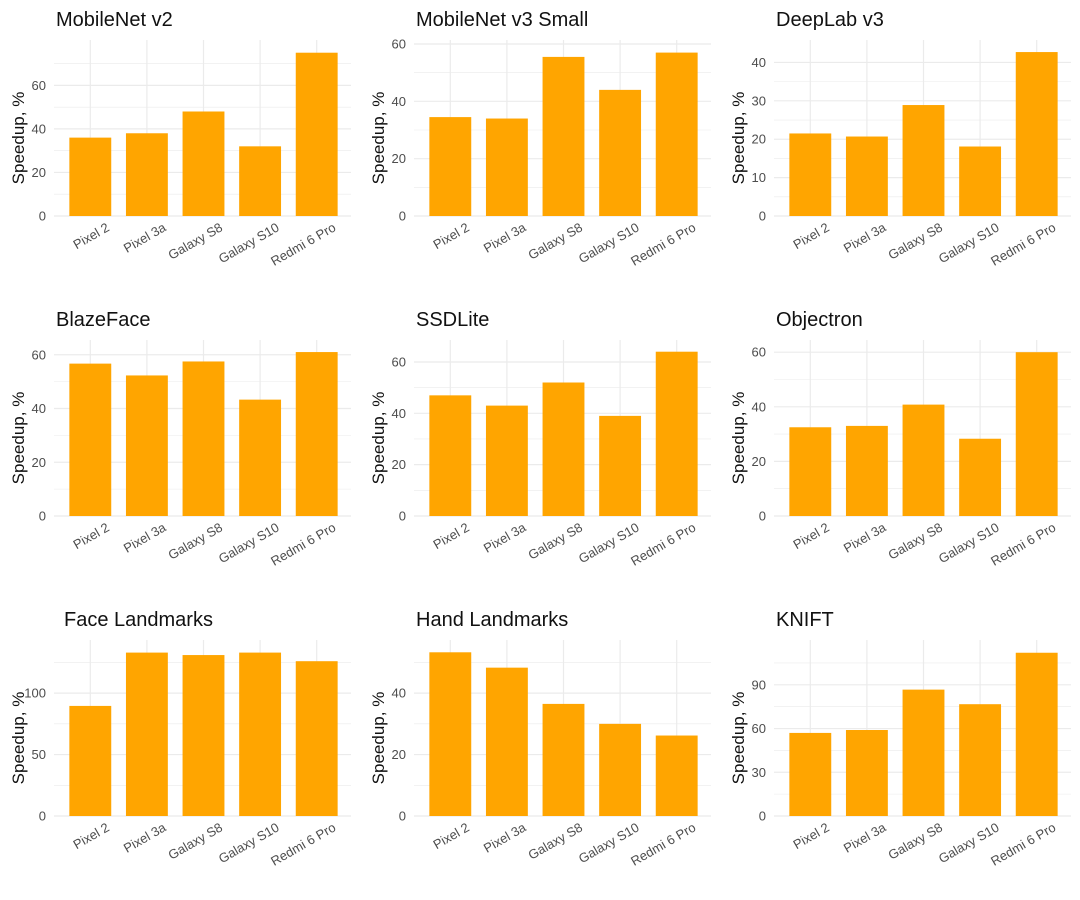 This screenshot has width=1080, height=900. Describe the element at coordinates (502, 20) in the screenshot. I see `chart-title: MobileNet v3 Small` at that location.